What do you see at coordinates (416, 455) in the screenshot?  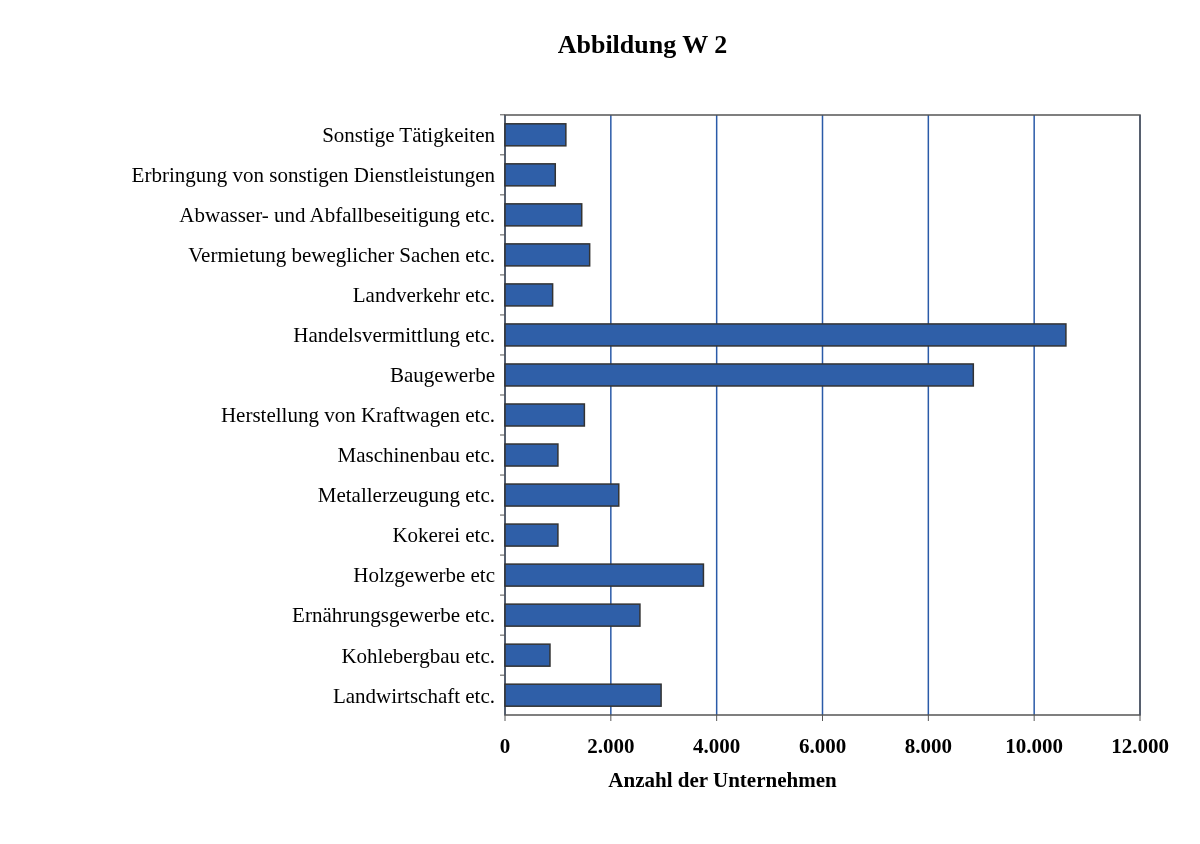 I see `y-tick-label: Maschinenbau etc.` at bounding box center [416, 455].